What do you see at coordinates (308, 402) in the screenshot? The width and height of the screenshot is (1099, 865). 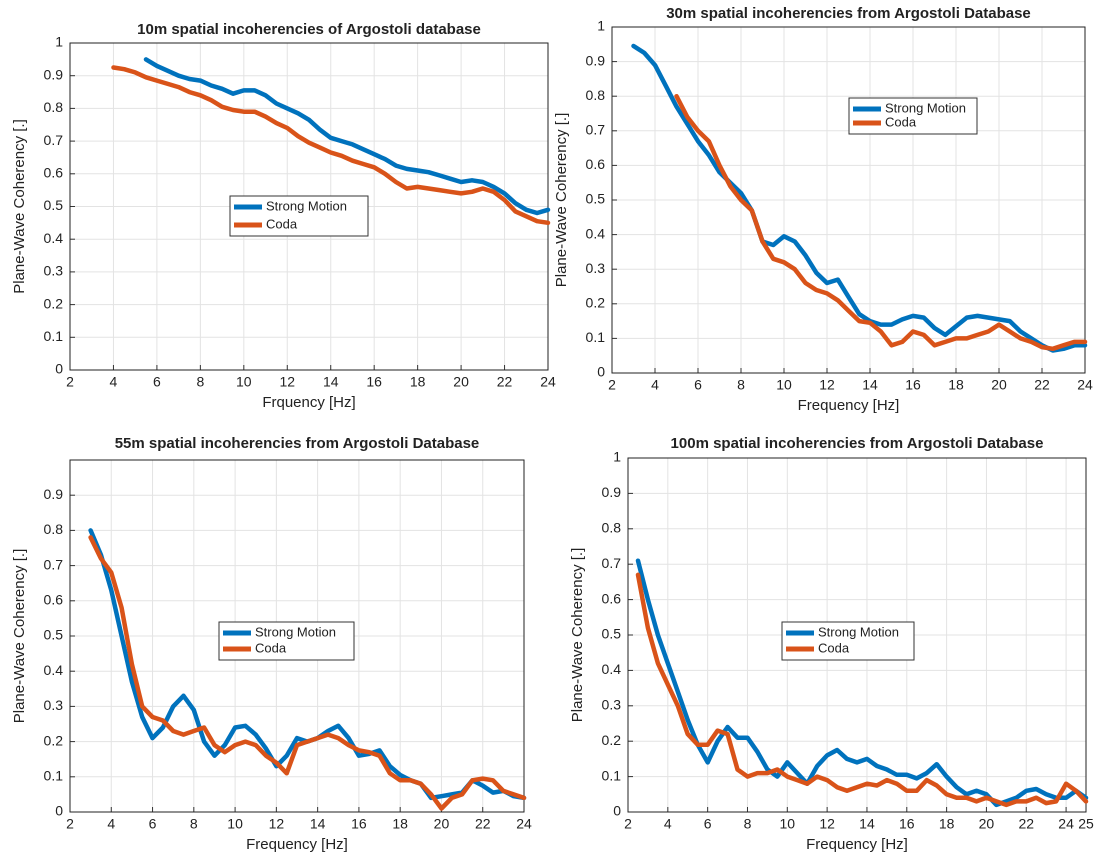 I see `x-axis-label: Frquency [Hz]` at bounding box center [308, 402].